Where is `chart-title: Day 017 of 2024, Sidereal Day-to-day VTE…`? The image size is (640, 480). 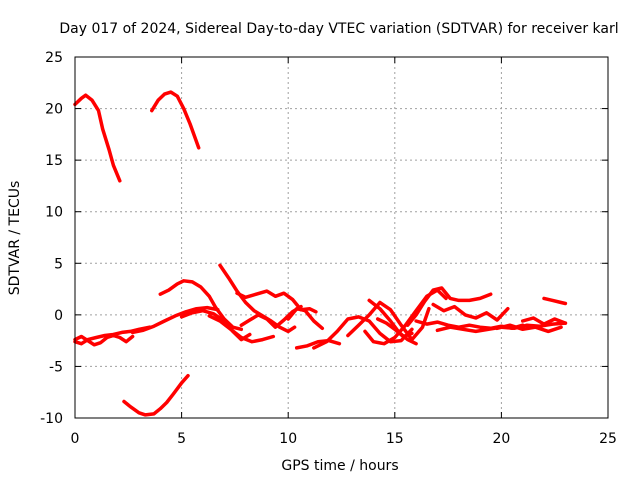 chart-title: Day 017 of 2024, Sidereal Day-to-day VTE… is located at coordinates (338, 29).